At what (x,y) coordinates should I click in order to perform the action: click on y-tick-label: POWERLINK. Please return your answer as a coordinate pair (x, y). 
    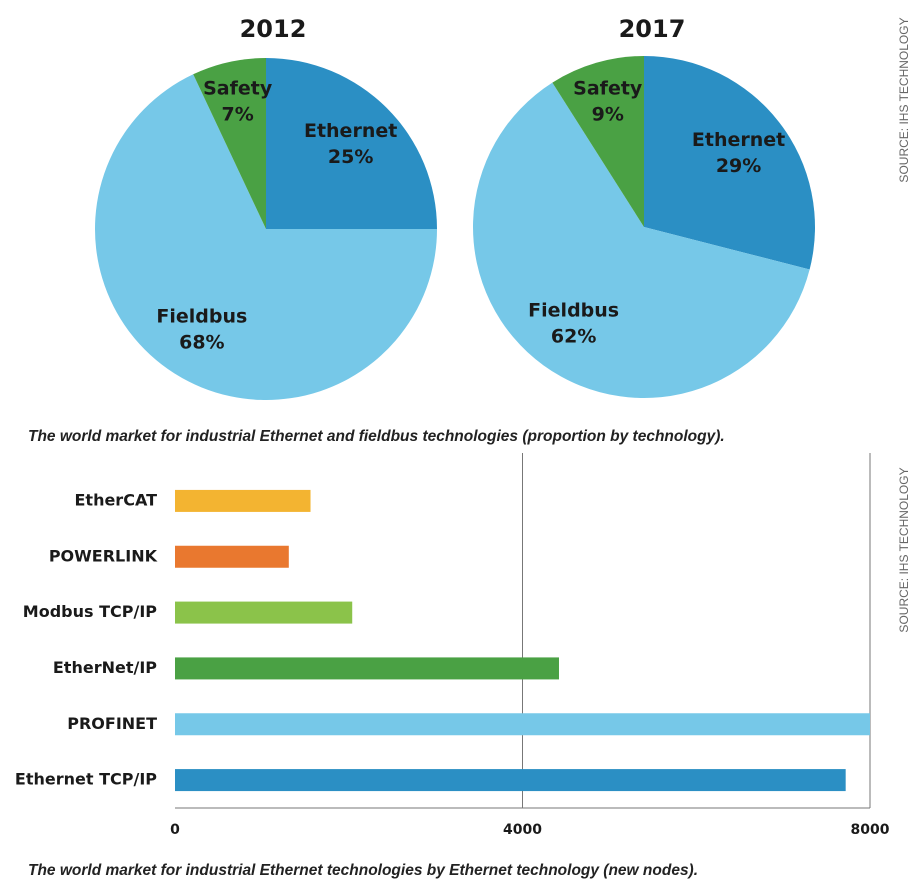
    Looking at the image, I should click on (103, 555).